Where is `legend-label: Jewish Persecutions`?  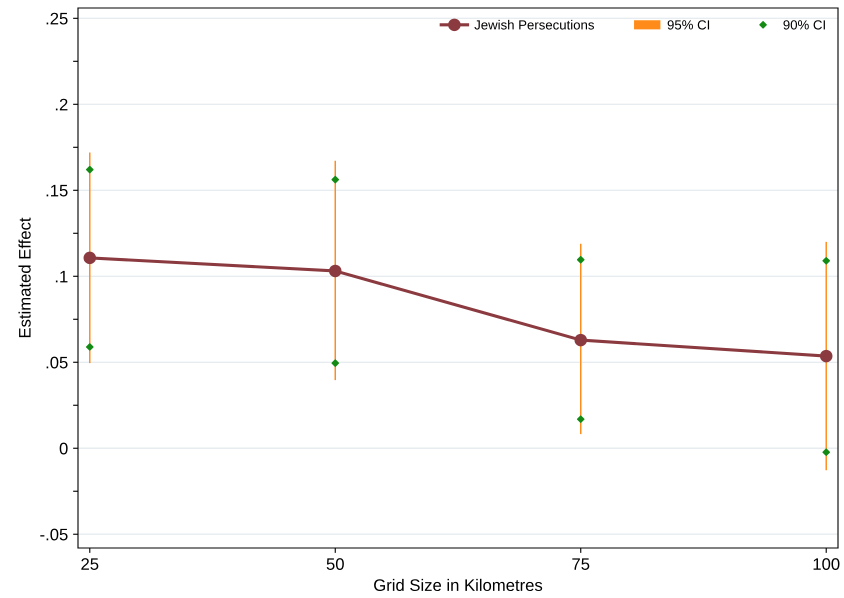 legend-label: Jewish Persecutions is located at coordinates (534, 25).